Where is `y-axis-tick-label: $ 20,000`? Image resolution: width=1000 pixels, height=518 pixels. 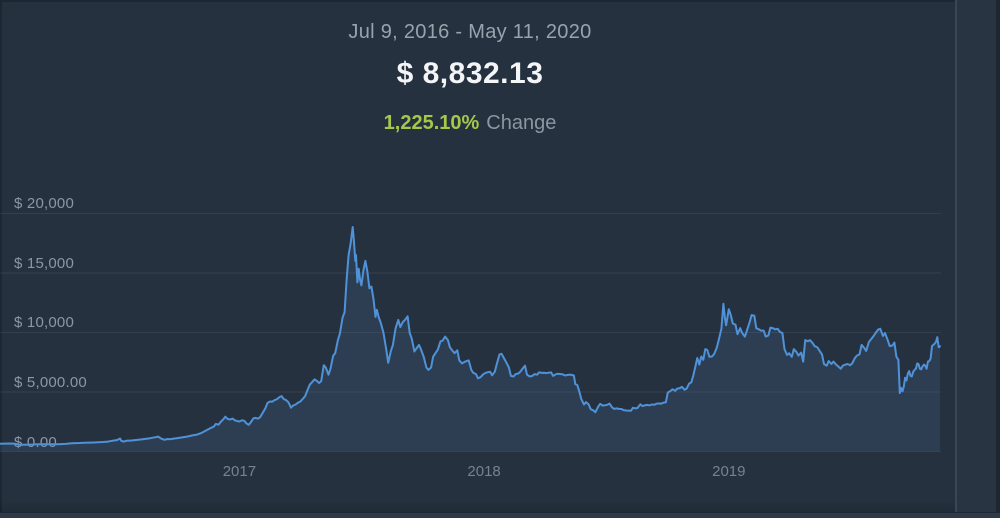 y-axis-tick-label: $ 20,000 is located at coordinates (44, 204).